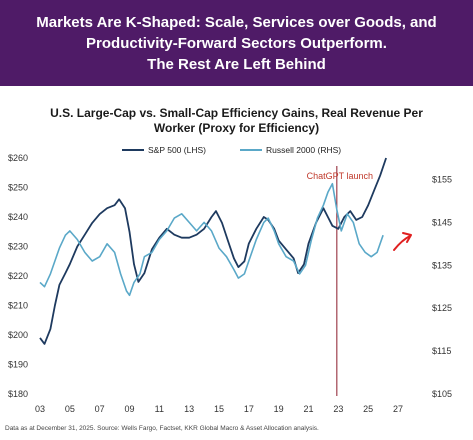 This screenshot has height=440, width=473. What do you see at coordinates (442, 179) in the screenshot?
I see `y-right-tick-label: $155` at bounding box center [442, 179].